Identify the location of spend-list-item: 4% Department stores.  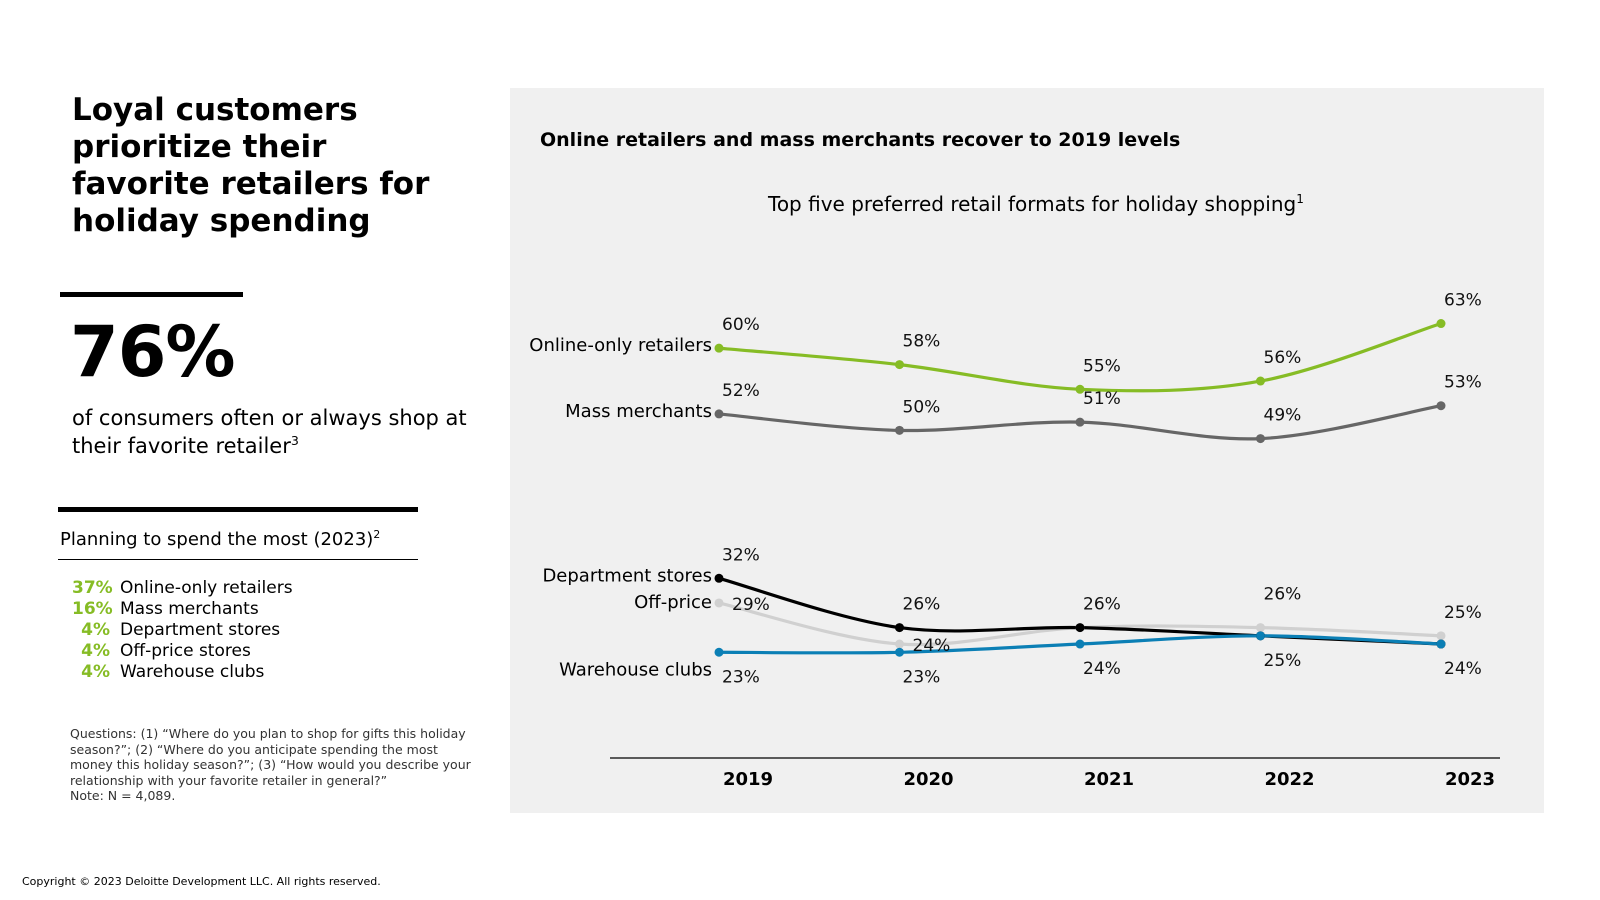
(182, 630).